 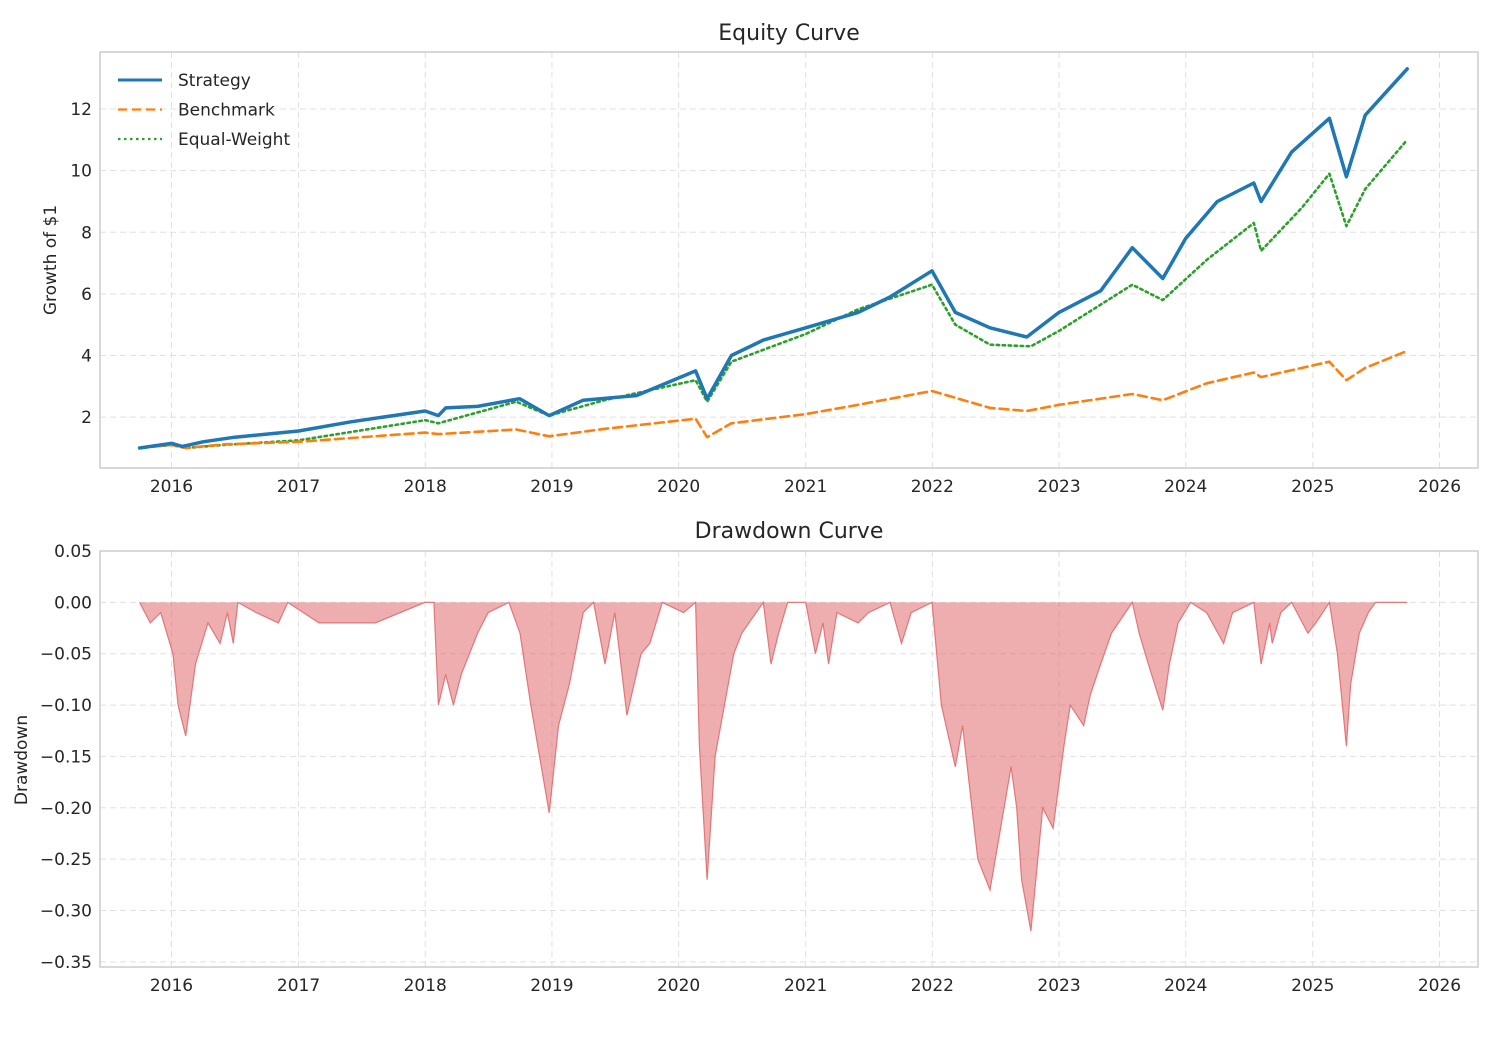 What do you see at coordinates (298, 487) in the screenshot?
I see `equity-x-tick-label: 2017` at bounding box center [298, 487].